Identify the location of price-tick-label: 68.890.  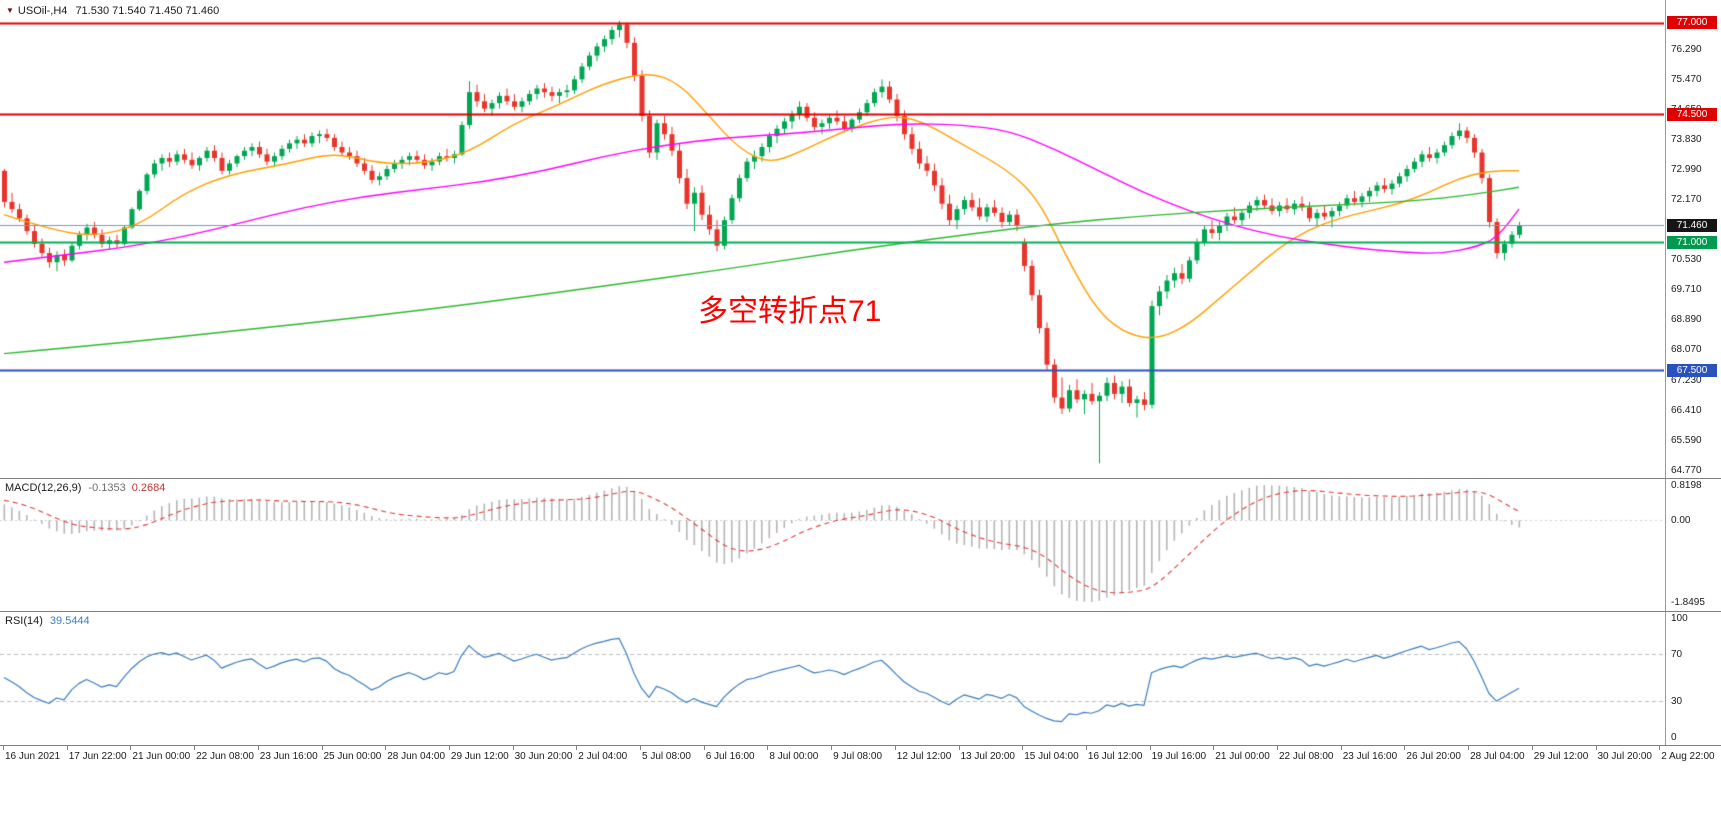
(1686, 320).